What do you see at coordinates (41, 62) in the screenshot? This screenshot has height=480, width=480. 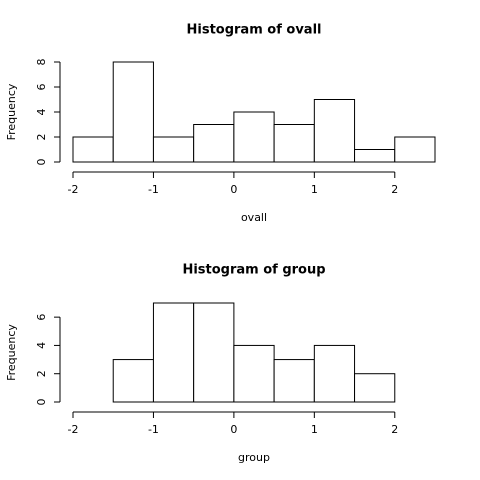 I see `y-tick-label: 8` at bounding box center [41, 62].